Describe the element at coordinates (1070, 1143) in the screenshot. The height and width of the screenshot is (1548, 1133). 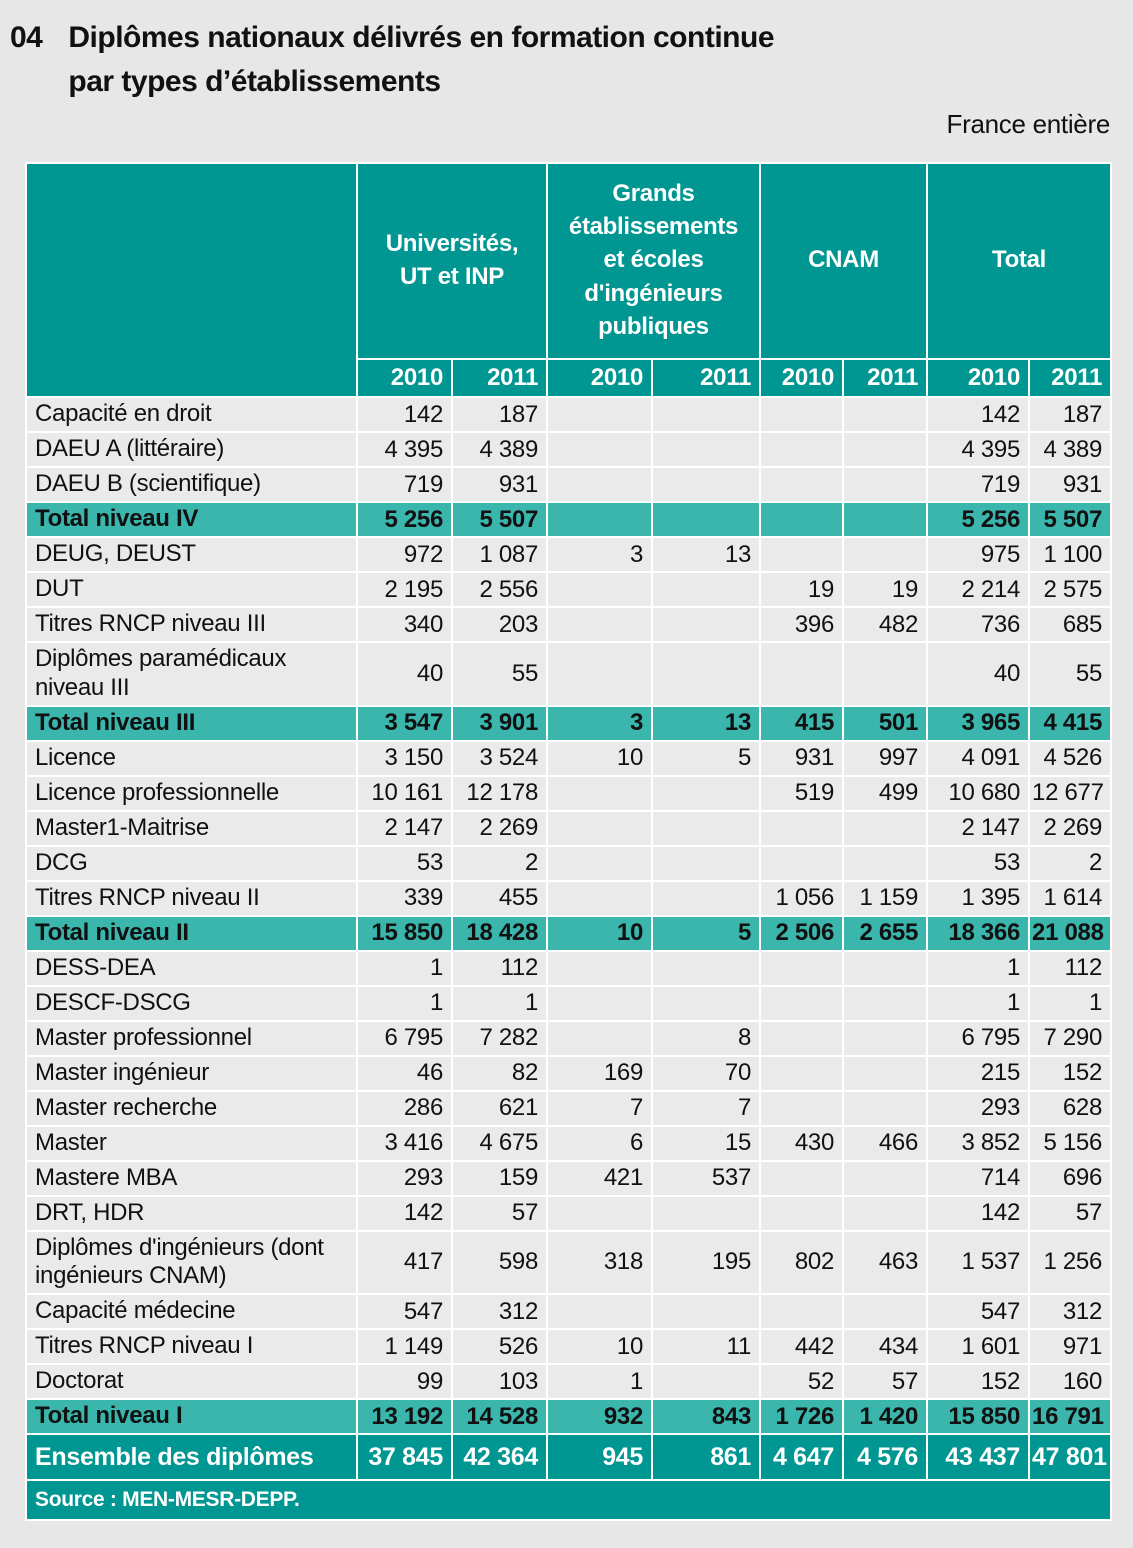
I see `cell-value: 5 156` at that location.